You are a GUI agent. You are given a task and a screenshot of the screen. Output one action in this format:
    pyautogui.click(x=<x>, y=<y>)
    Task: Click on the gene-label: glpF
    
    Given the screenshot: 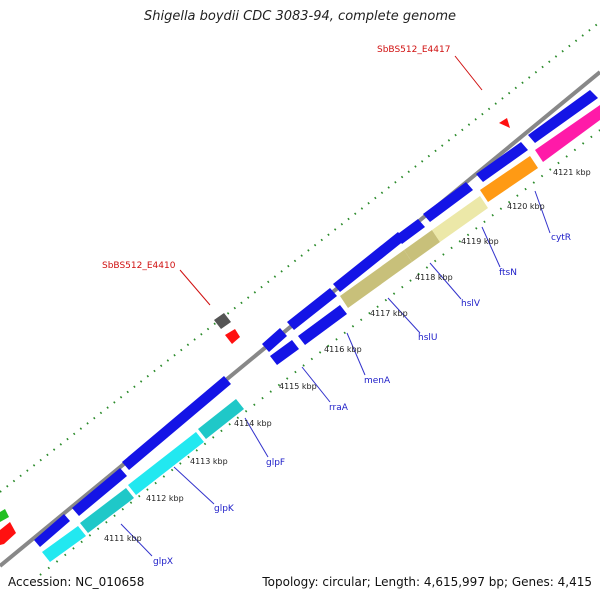 What is the action you would take?
    pyautogui.click(x=275, y=463)
    